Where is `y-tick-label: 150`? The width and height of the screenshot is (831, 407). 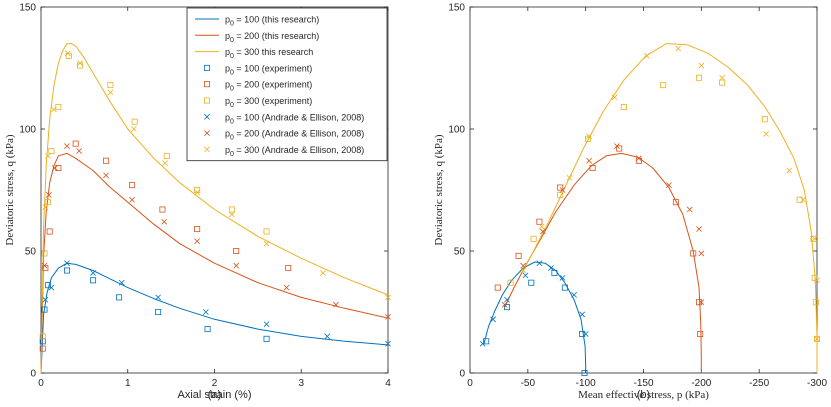
y-tick-label: 150 is located at coordinates (27, 8).